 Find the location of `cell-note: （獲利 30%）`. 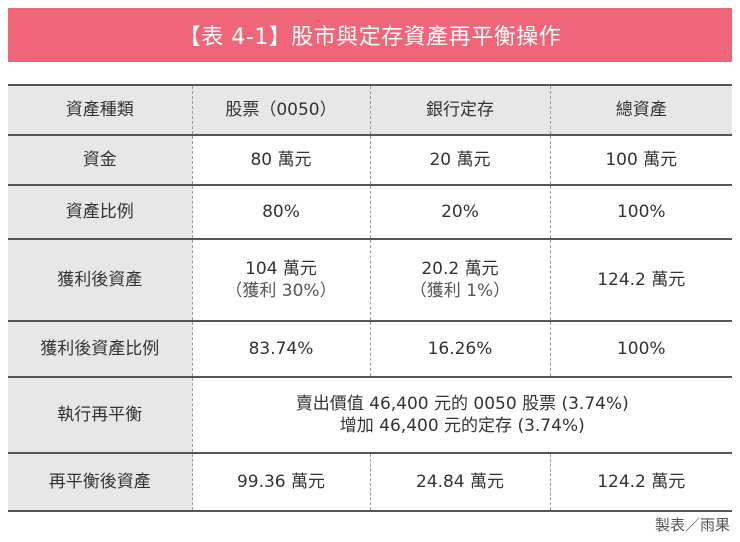

cell-note: （獲利 30%） is located at coordinates (281, 291).